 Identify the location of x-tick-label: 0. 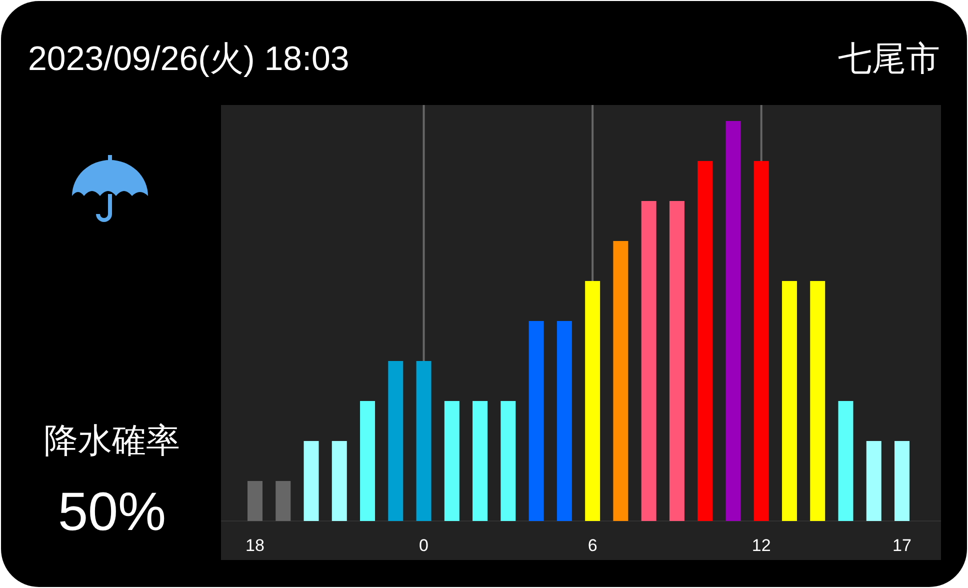
(424, 545).